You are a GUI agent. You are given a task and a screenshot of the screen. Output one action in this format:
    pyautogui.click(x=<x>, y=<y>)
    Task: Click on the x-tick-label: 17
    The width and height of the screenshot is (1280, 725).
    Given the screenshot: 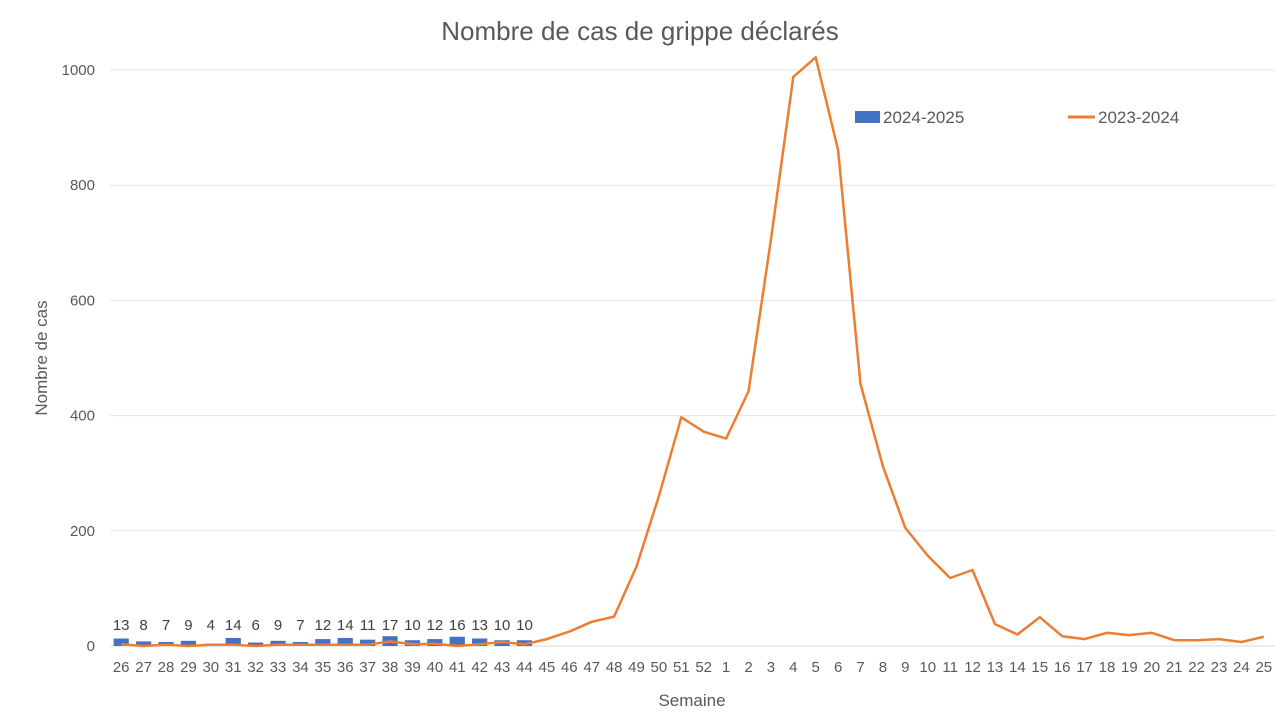 What is the action you would take?
    pyautogui.click(x=1084, y=667)
    